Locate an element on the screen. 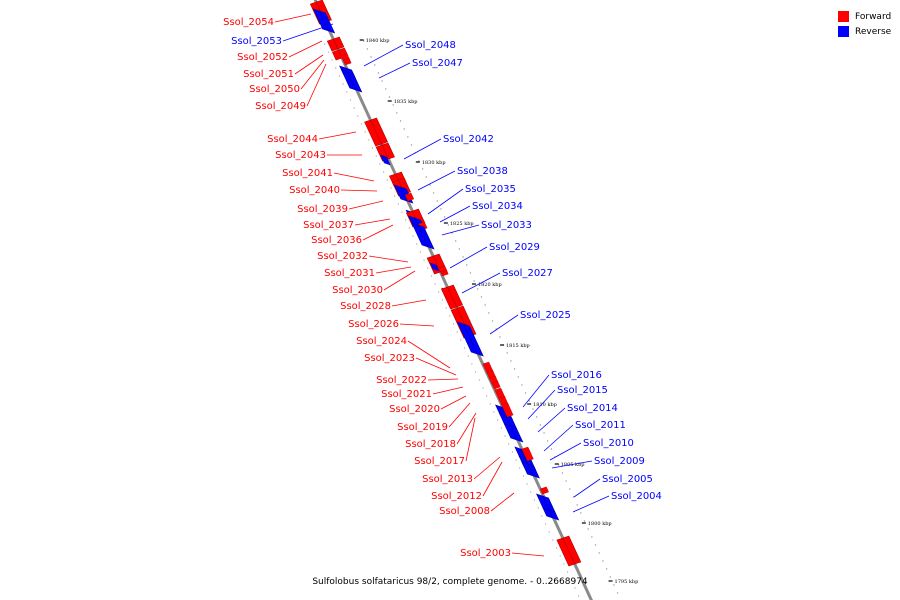  gene-label: Ssol_2034 is located at coordinates (497, 206).